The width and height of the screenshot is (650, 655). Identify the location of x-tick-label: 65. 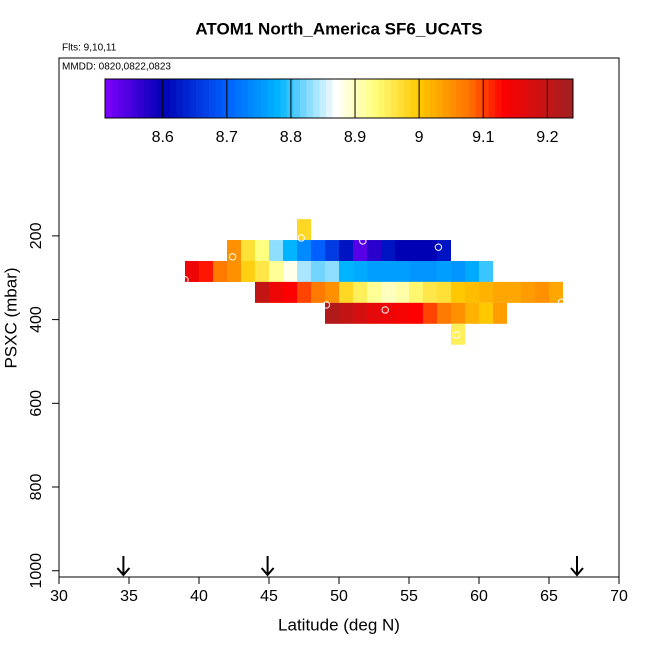
(549, 596).